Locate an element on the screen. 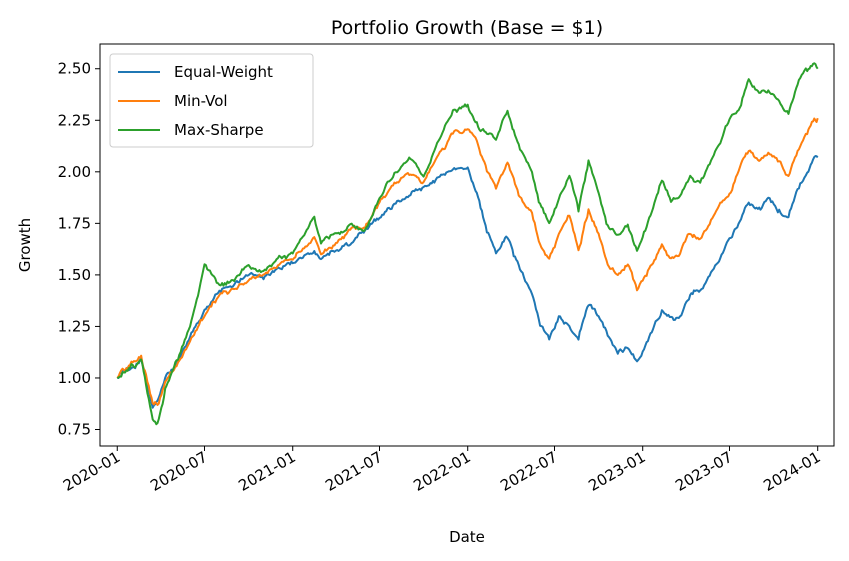 The height and width of the screenshot is (561, 849). legend-label: Max-Sharpe is located at coordinates (219, 130).